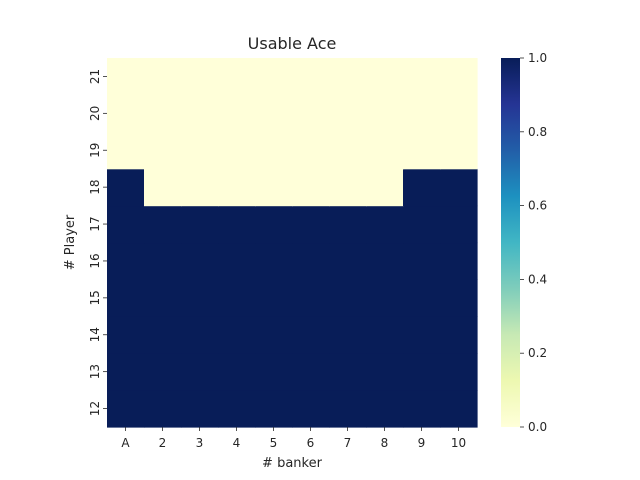  What do you see at coordinates (537, 353) in the screenshot?
I see `colorbar-tick-label: 0.2` at bounding box center [537, 353].